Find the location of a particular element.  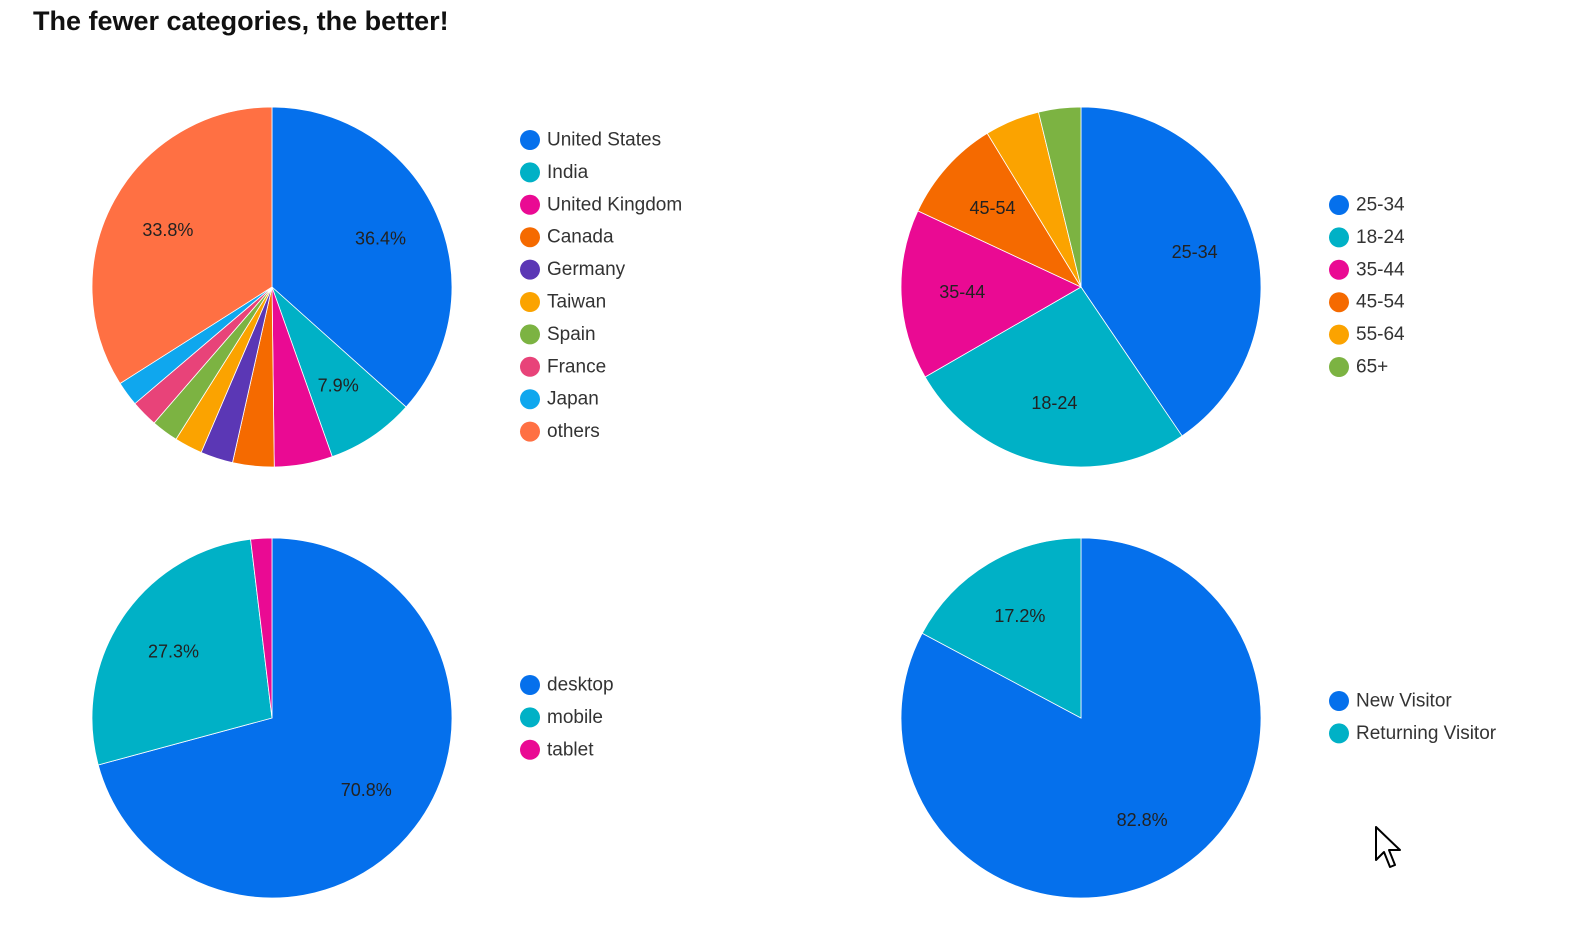

legend-item-canada: Canada is located at coordinates (567, 237).